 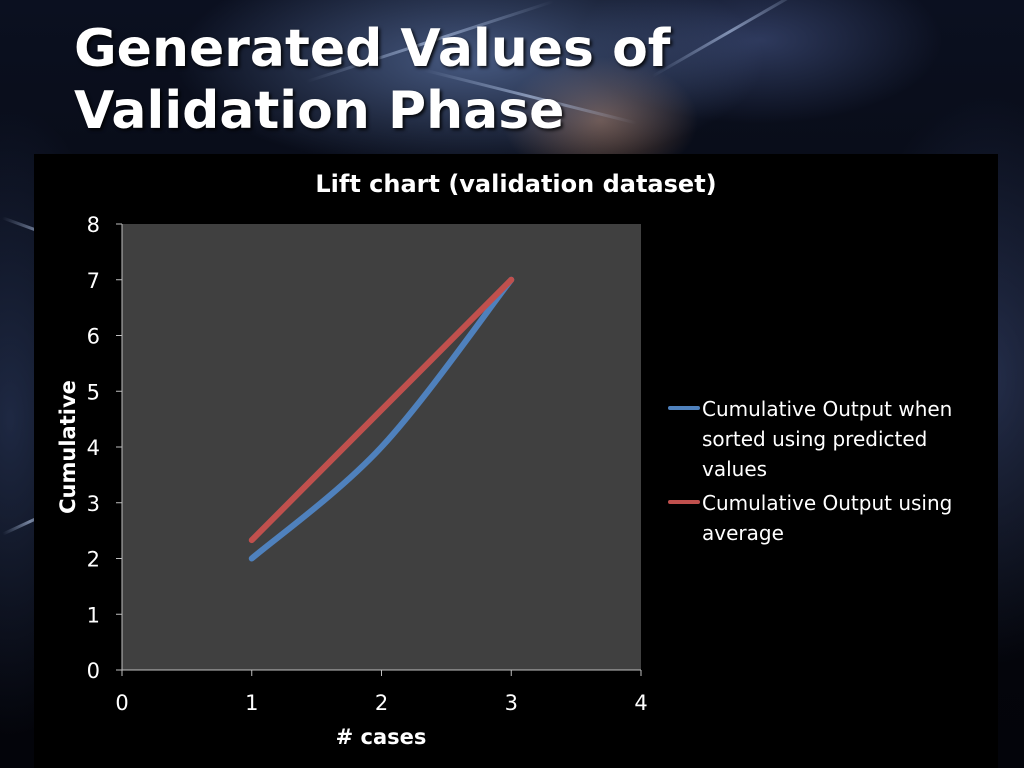 What do you see at coordinates (640, 703) in the screenshot?
I see `x-tick-label: 4` at bounding box center [640, 703].